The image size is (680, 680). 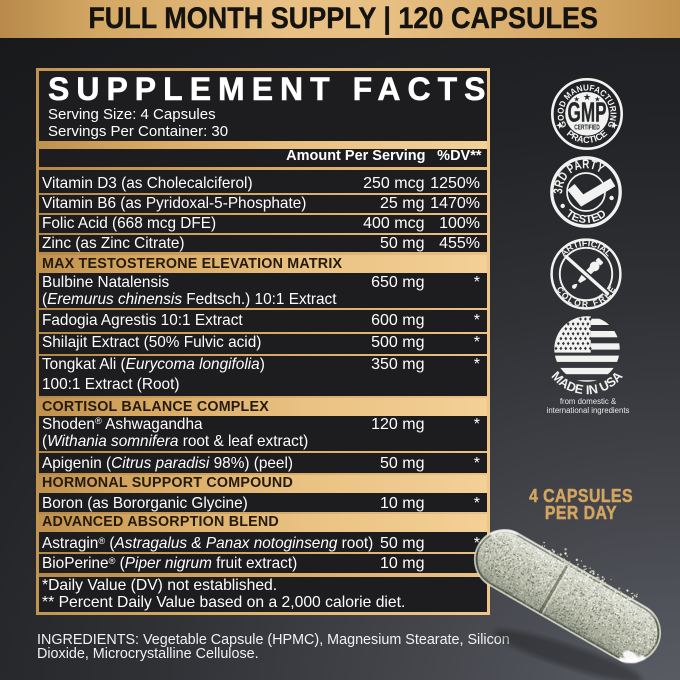 What do you see at coordinates (587, 136) in the screenshot?
I see `svg-text: PRACTICE` at bounding box center [587, 136].